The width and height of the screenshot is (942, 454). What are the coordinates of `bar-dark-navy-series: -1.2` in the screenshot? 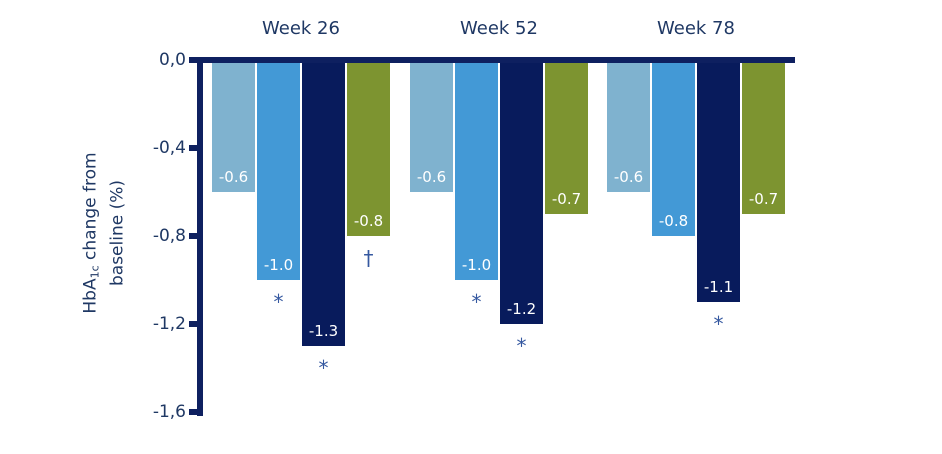 It's located at (521, 192).